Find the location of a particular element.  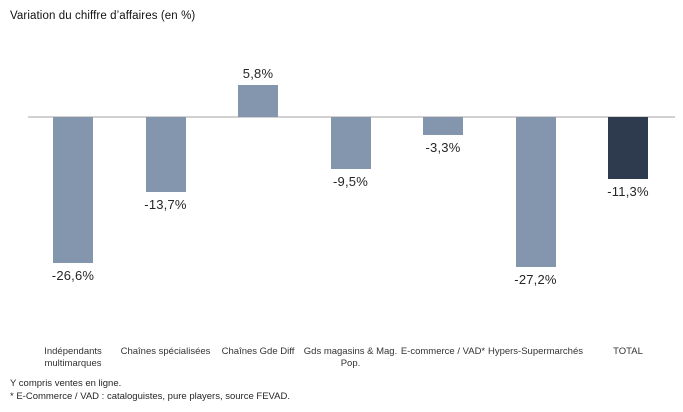

value-label-7: -11,3% is located at coordinates (628, 191).